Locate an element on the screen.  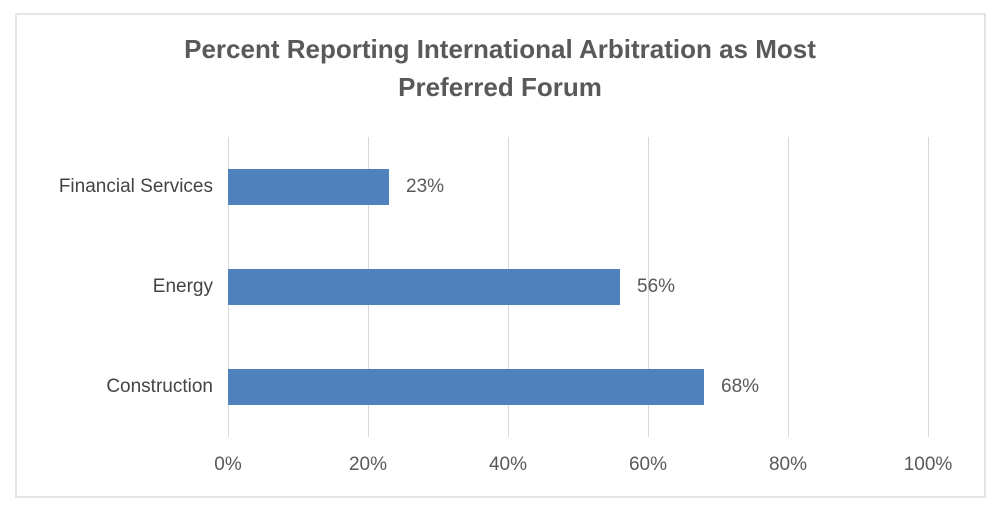
data-label-energy: 56% is located at coordinates (656, 286).